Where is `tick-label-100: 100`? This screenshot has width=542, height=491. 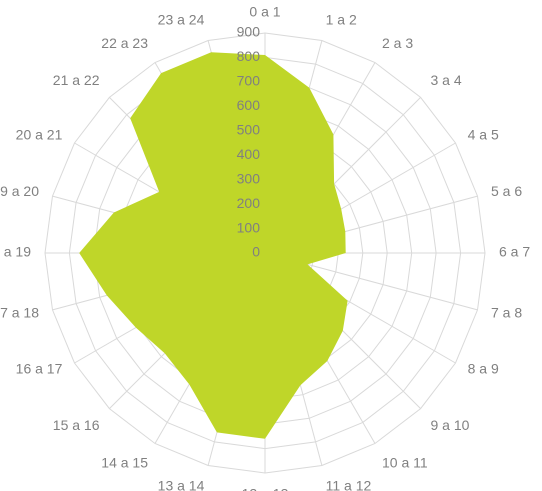
tick-label-100: 100 is located at coordinates (249, 227).